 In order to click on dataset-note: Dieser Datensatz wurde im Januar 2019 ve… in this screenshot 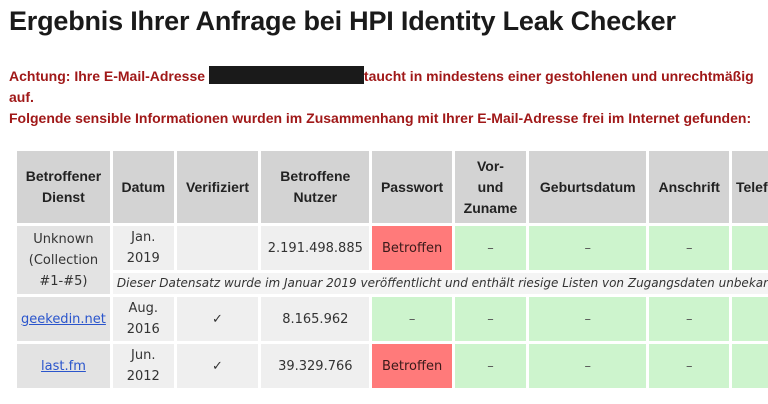, I will do `click(440, 283)`.